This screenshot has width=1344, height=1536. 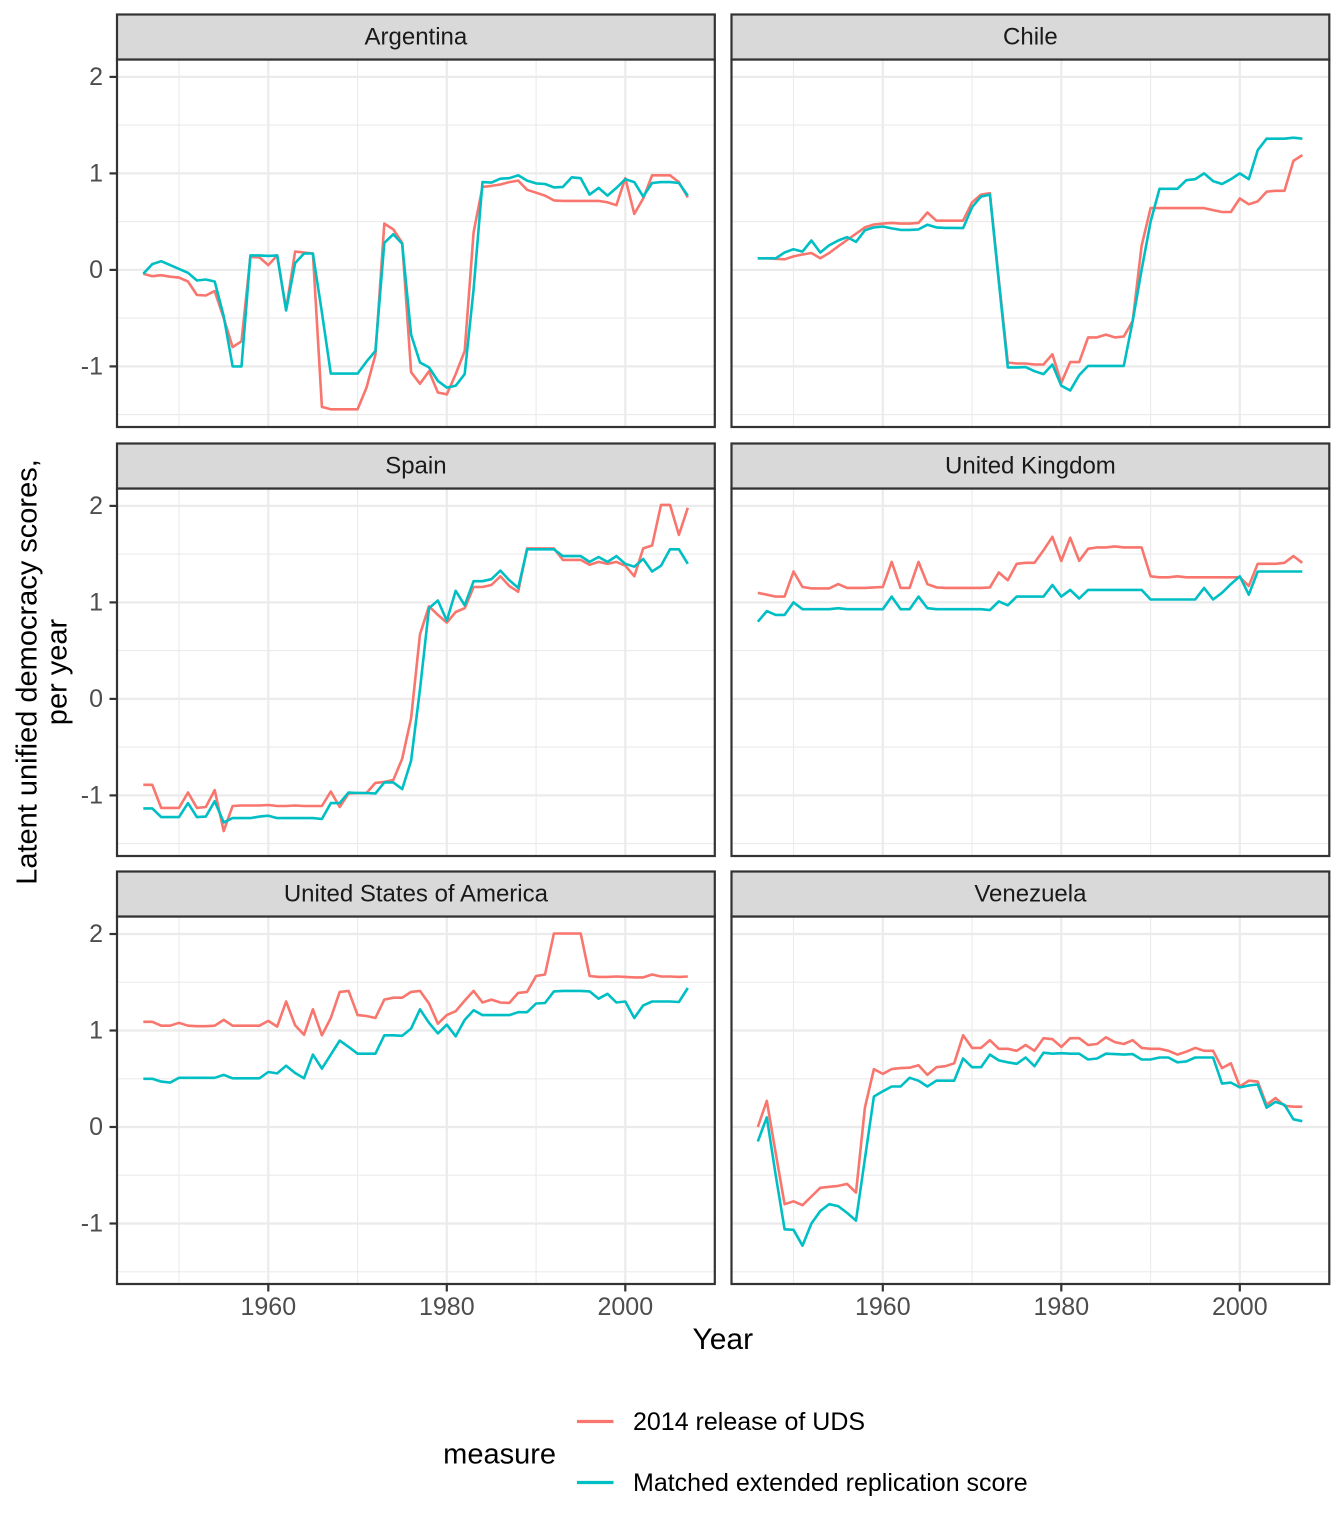 I want to click on svg-text: Spain, so click(x=415, y=466).